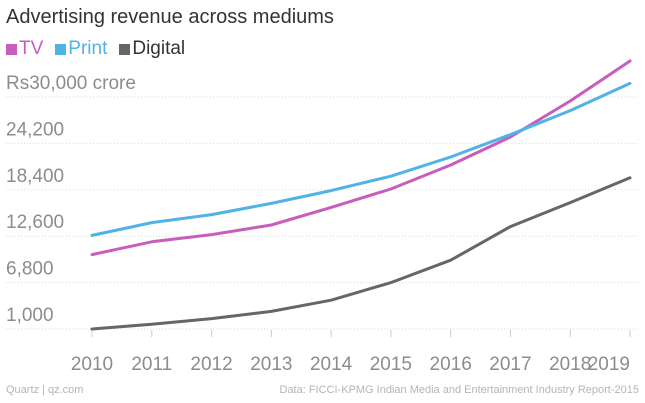 Image resolution: width=645 pixels, height=403 pixels. What do you see at coordinates (152, 242) in the screenshot?
I see `data-point-tv-2011` at bounding box center [152, 242].